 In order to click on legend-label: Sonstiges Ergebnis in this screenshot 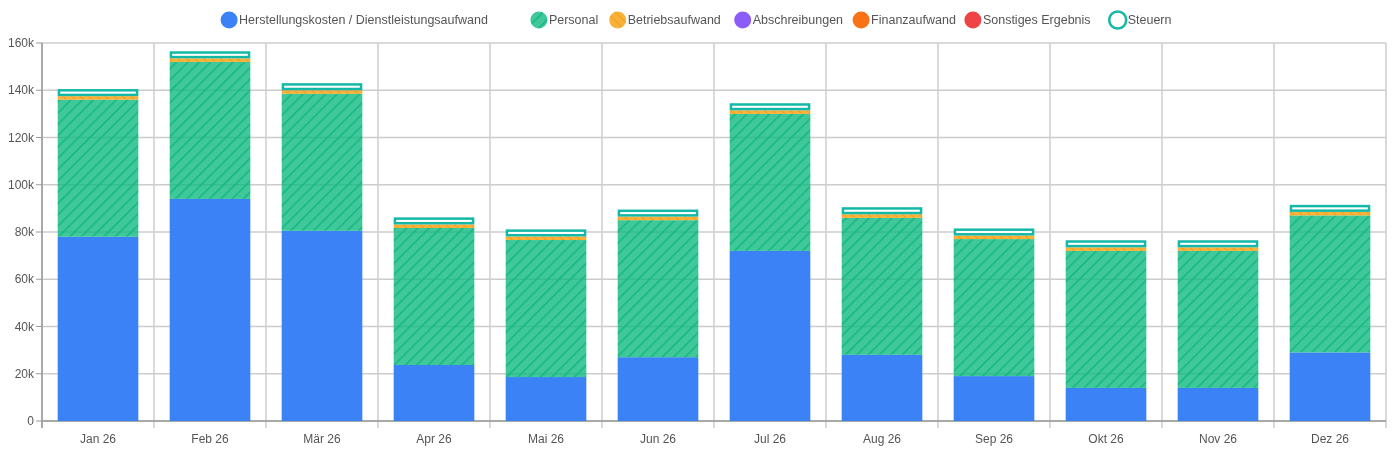, I will do `click(1036, 20)`.